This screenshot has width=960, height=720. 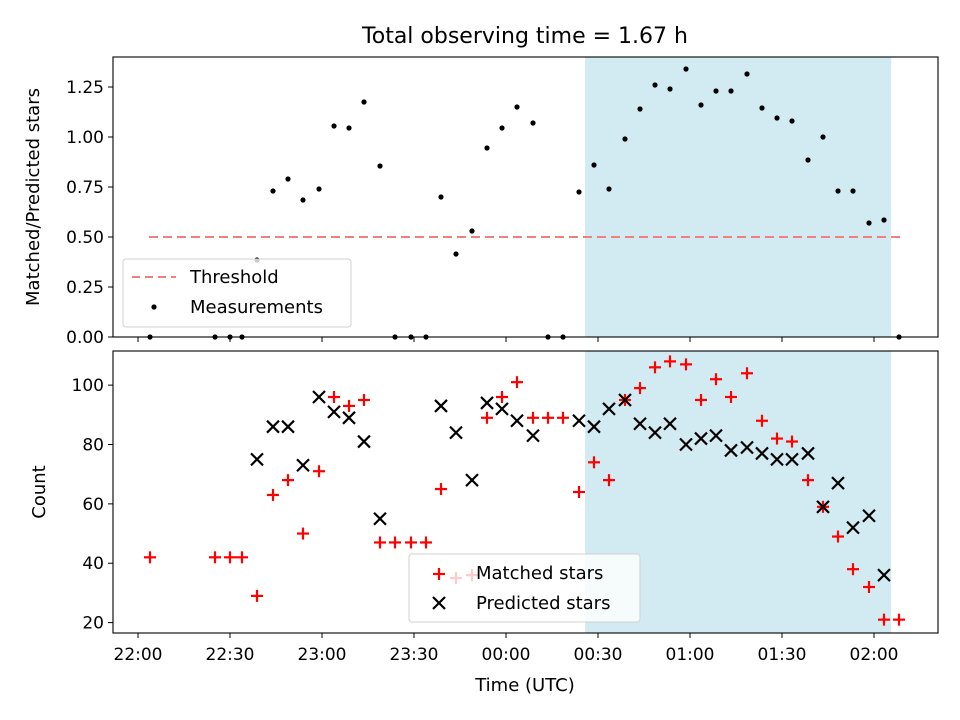 I want to click on x-axis-label: Time (UTC), so click(x=524, y=685).